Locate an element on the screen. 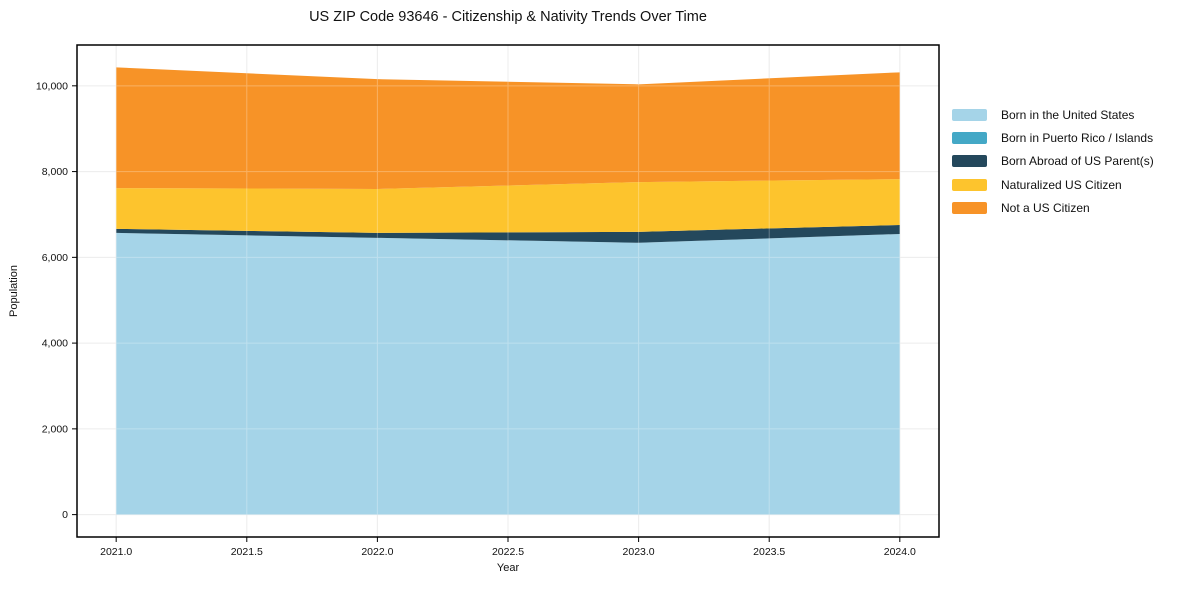 This screenshot has height=590, width=1189. area-born-abroad-of-us-parent-s is located at coordinates (508, 233).